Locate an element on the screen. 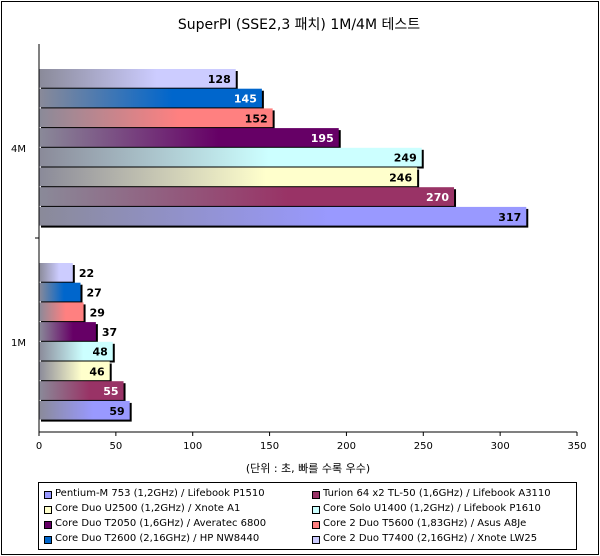 This screenshot has width=600, height=556. x-tick-label: 150 is located at coordinates (269, 446).